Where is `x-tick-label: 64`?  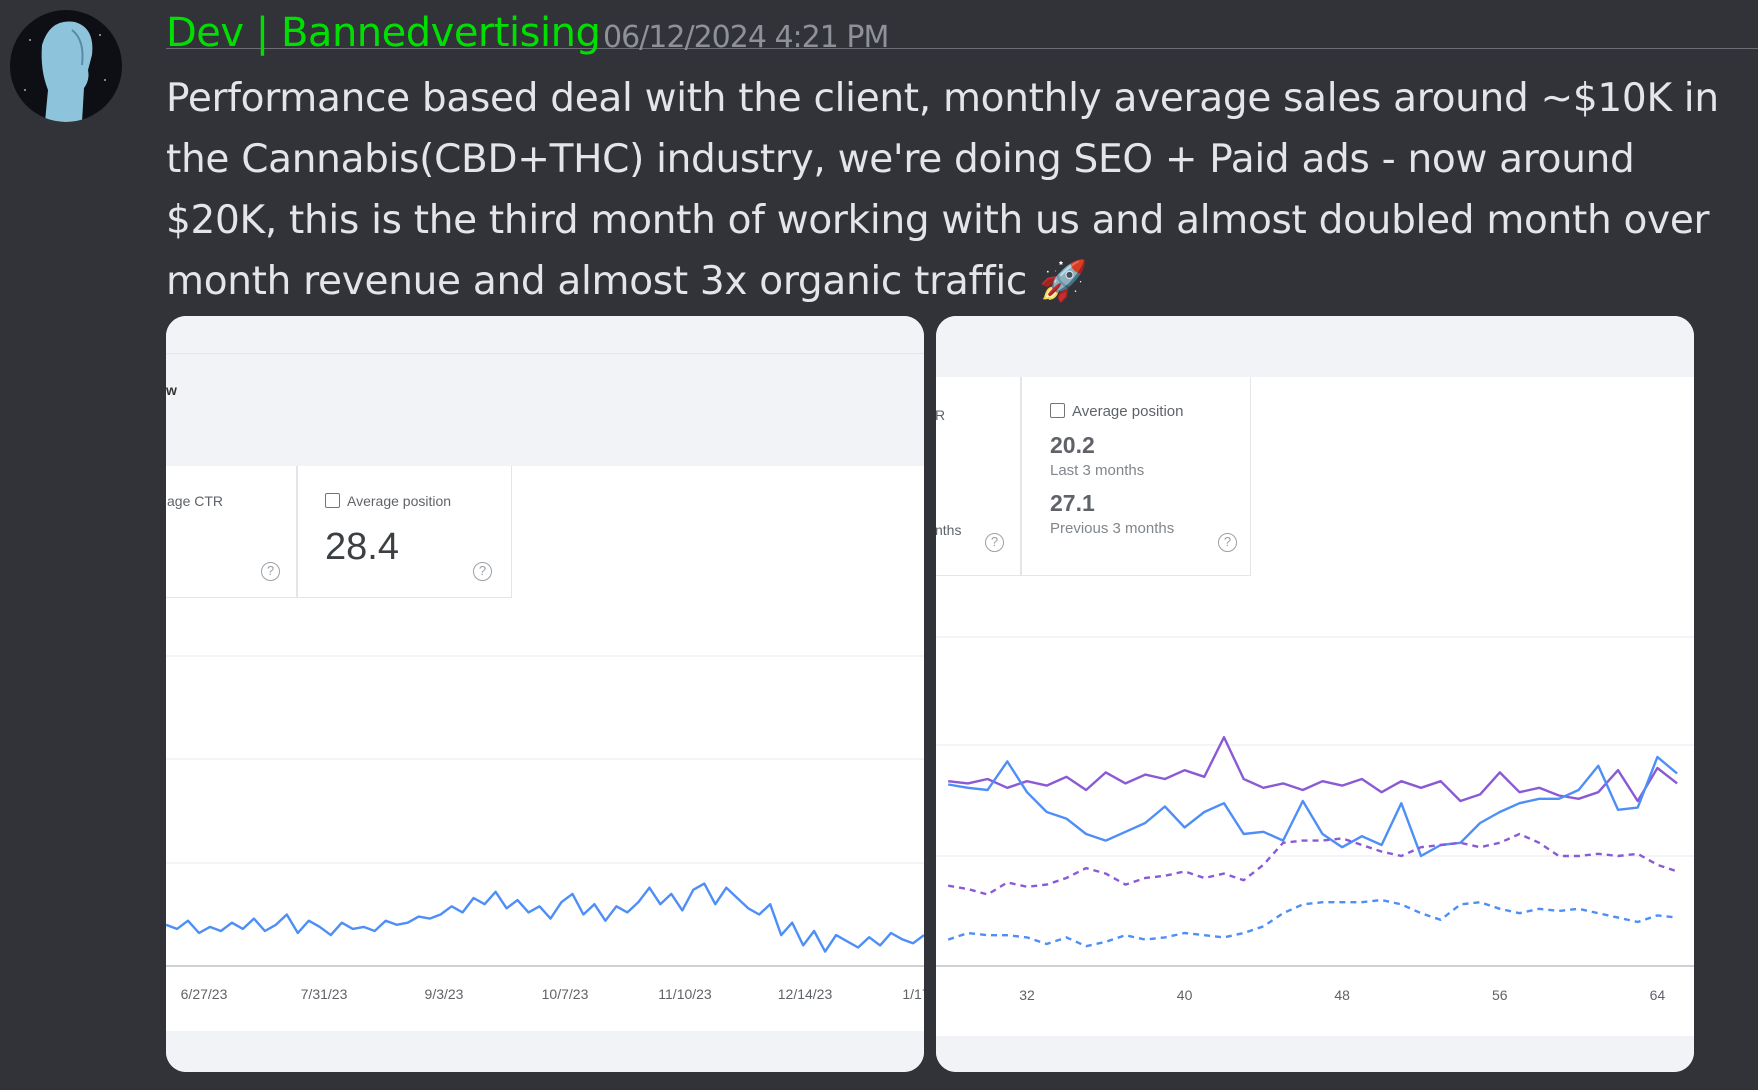 x-tick-label: 64 is located at coordinates (1657, 995).